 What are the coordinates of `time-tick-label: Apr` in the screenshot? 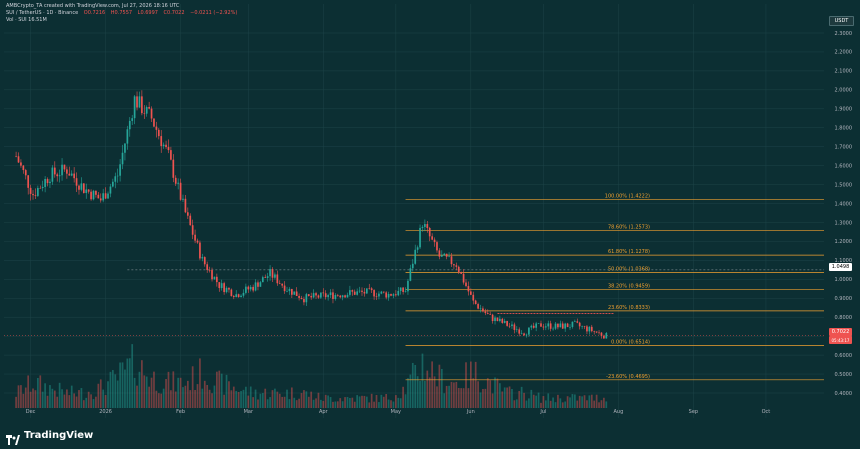 It's located at (324, 412).